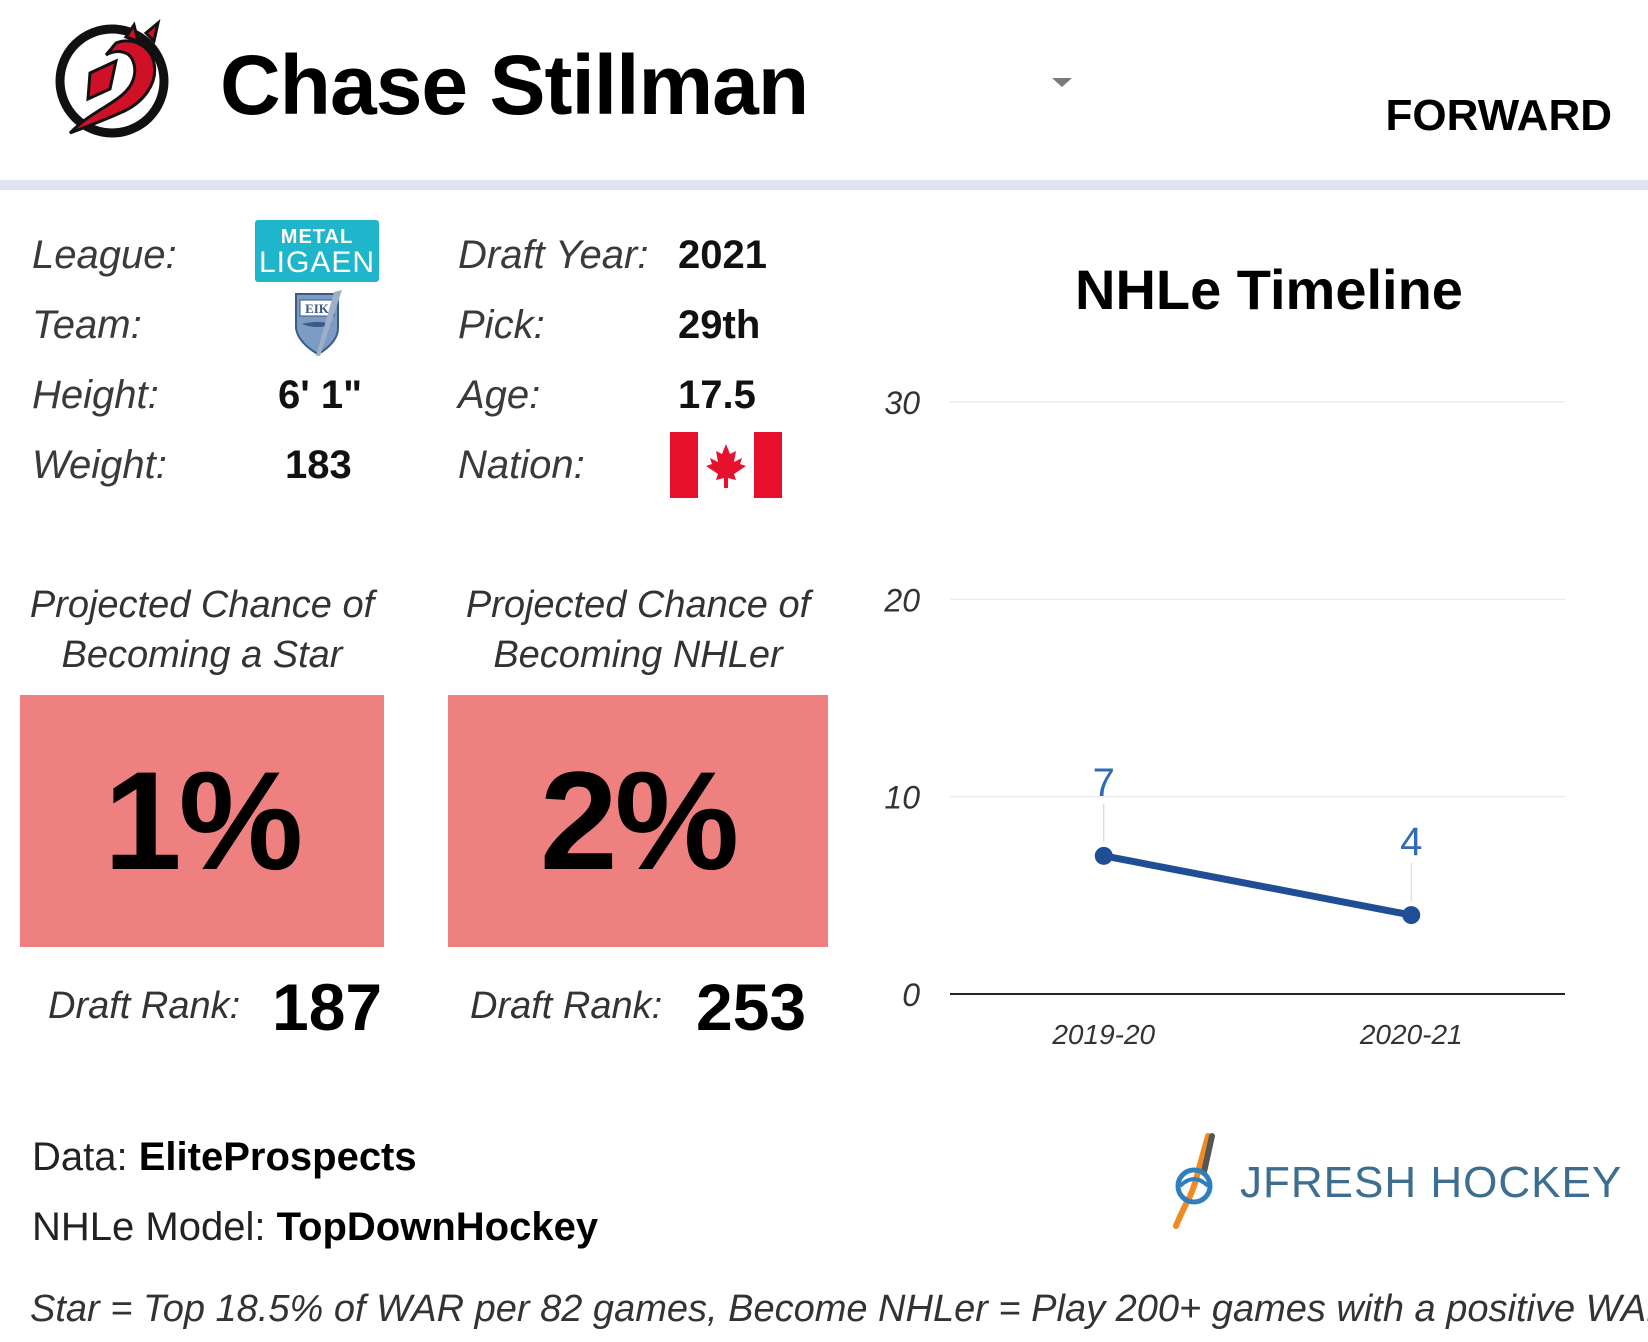 The height and width of the screenshot is (1342, 1648). Describe the element at coordinates (318, 324) in the screenshot. I see `team-logo: EIK` at that location.